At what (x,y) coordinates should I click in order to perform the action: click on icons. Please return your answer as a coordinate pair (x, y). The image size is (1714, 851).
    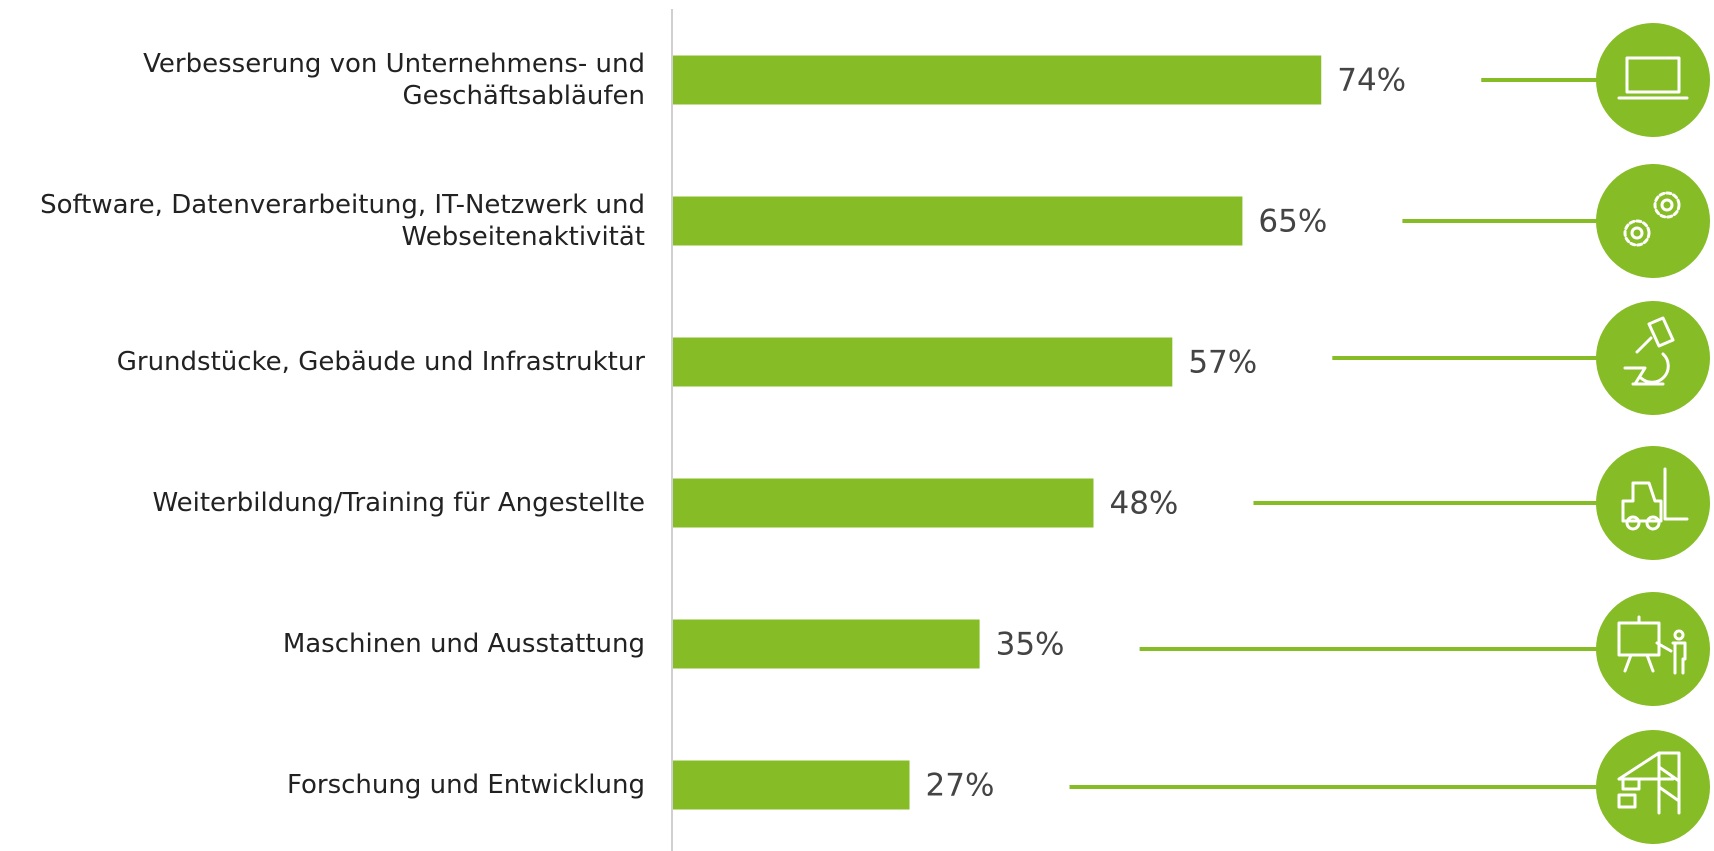
    Looking at the image, I should click on (1653, 433).